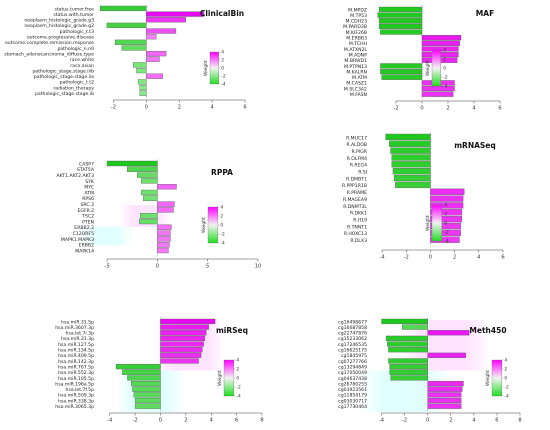 Image resolution: width=550 pixels, height=430 pixels. I want to click on category-label: cg16498677, so click(352, 322).